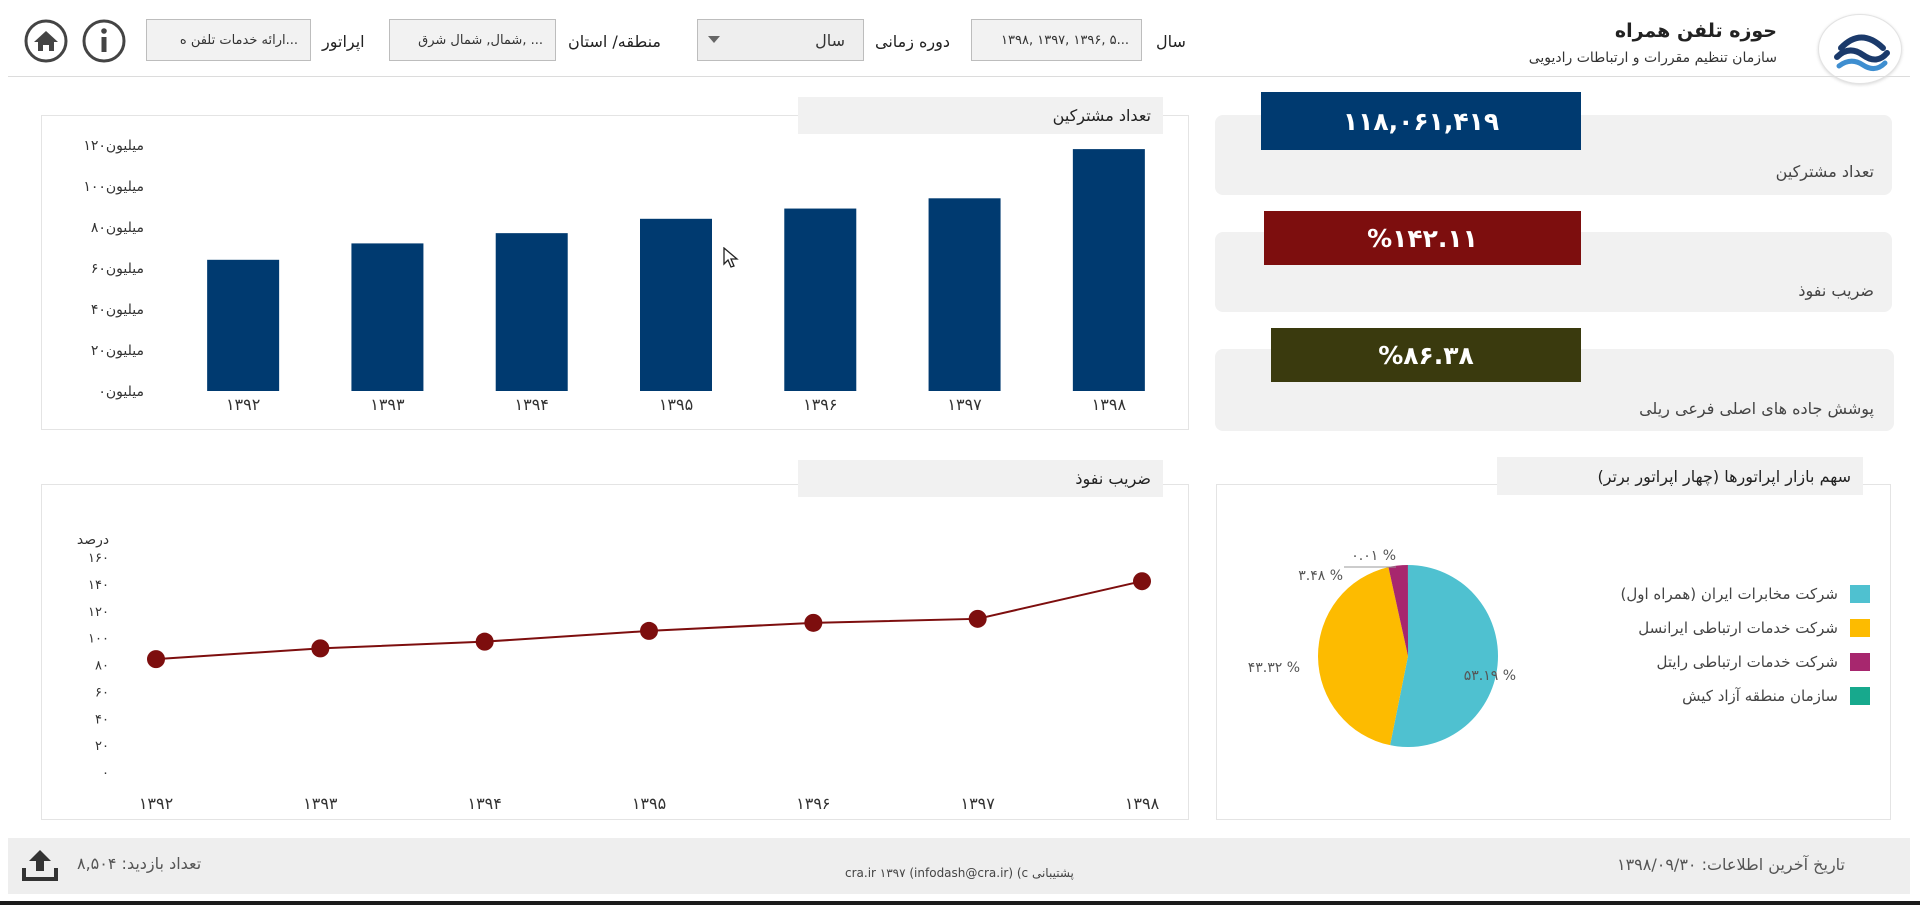 Image resolution: width=1920 pixels, height=905 pixels. What do you see at coordinates (959, 76) in the screenshot?
I see `header-divider` at bounding box center [959, 76].